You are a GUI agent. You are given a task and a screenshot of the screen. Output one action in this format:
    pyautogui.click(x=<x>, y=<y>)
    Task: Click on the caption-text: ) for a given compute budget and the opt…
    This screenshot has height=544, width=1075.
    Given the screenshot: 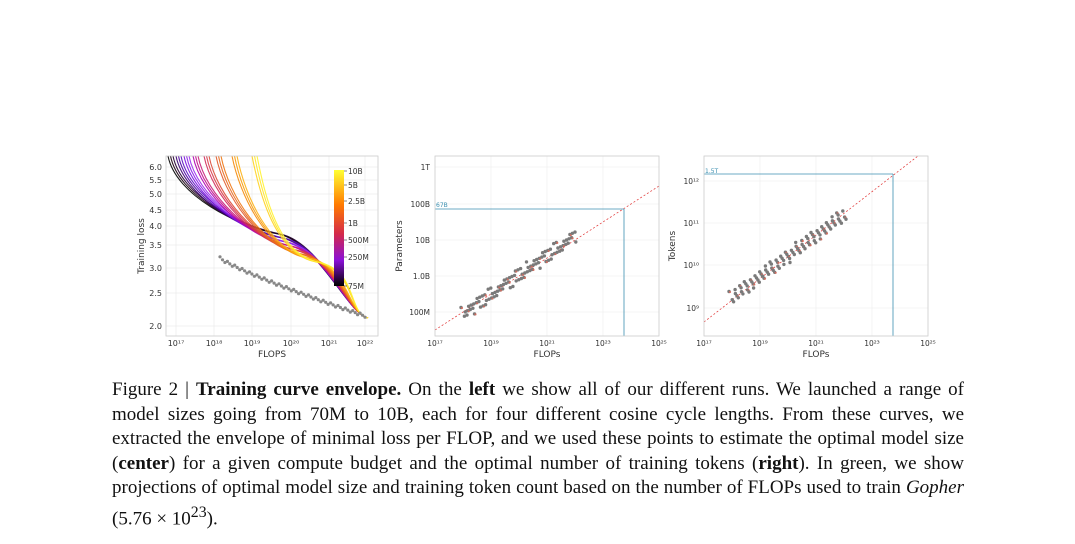 What is the action you would take?
    pyautogui.click(x=463, y=463)
    